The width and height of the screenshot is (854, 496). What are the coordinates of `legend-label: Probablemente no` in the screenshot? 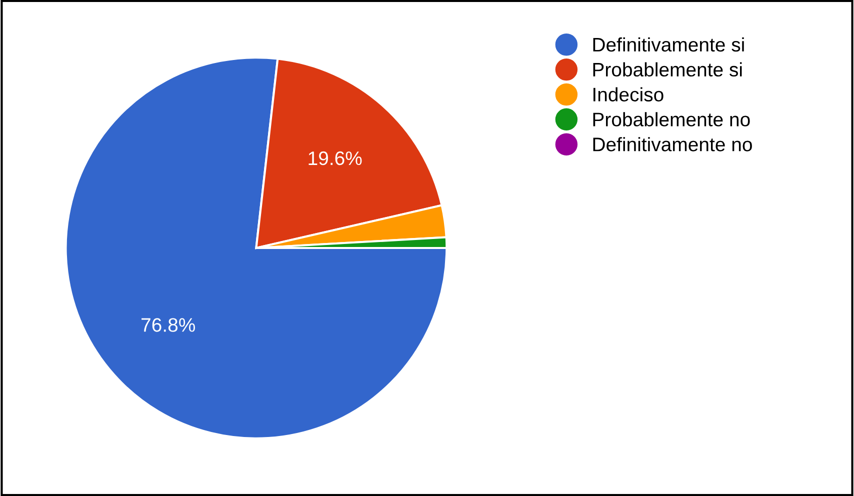 It's located at (671, 119).